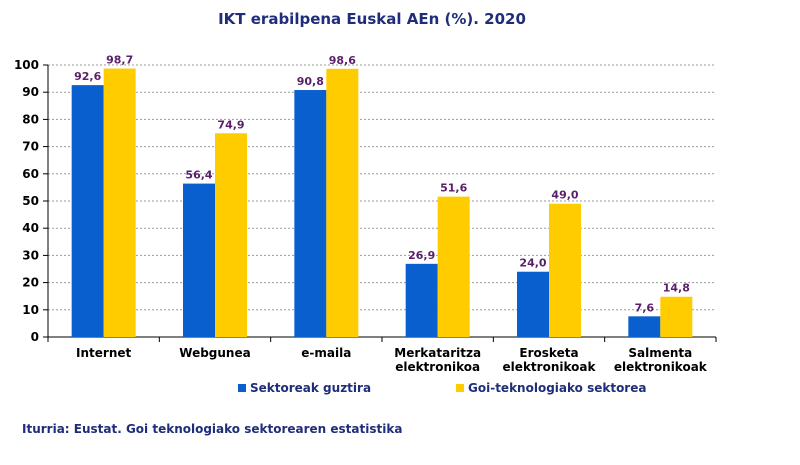 This screenshot has width=800, height=465. Describe the element at coordinates (437, 353) in the screenshot. I see `category-label: Merkataritza` at that location.